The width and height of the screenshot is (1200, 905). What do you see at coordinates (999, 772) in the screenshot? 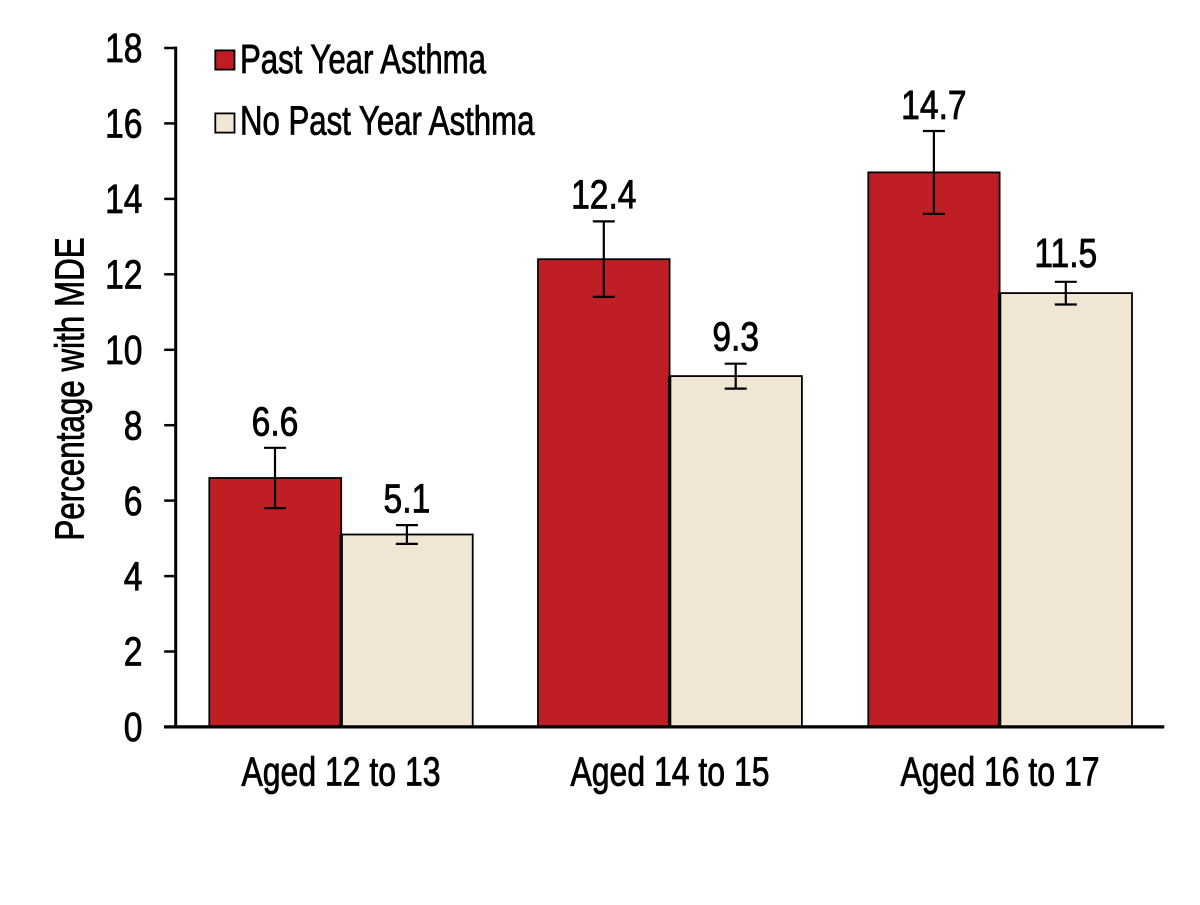
I see `svg-text: Aged 16 to 17` at bounding box center [999, 772].